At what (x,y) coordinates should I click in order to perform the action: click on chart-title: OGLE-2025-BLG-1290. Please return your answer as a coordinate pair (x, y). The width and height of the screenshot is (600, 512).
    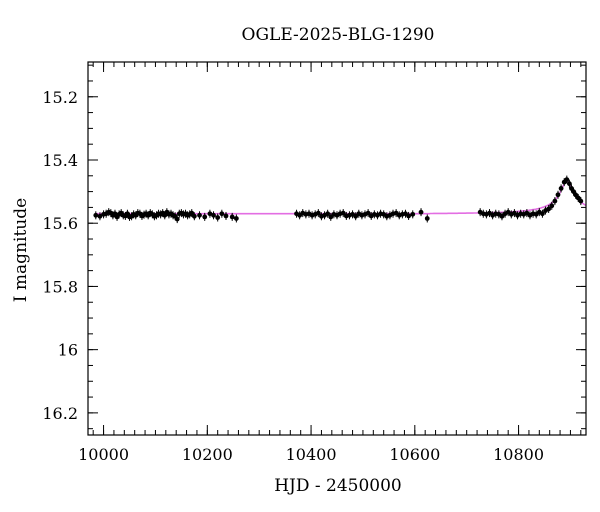
    Looking at the image, I should click on (338, 35).